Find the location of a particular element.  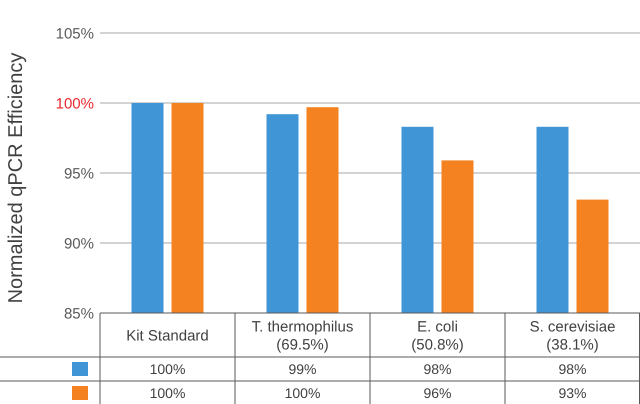

x-tick-label: T. thermophilus (69.5%) is located at coordinates (303, 336).